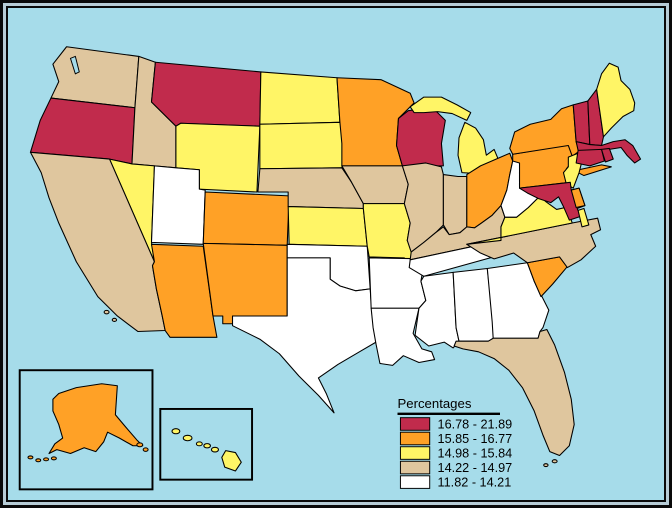  I want to click on legend-label-3: 14.98 - 15.84, so click(475, 453).